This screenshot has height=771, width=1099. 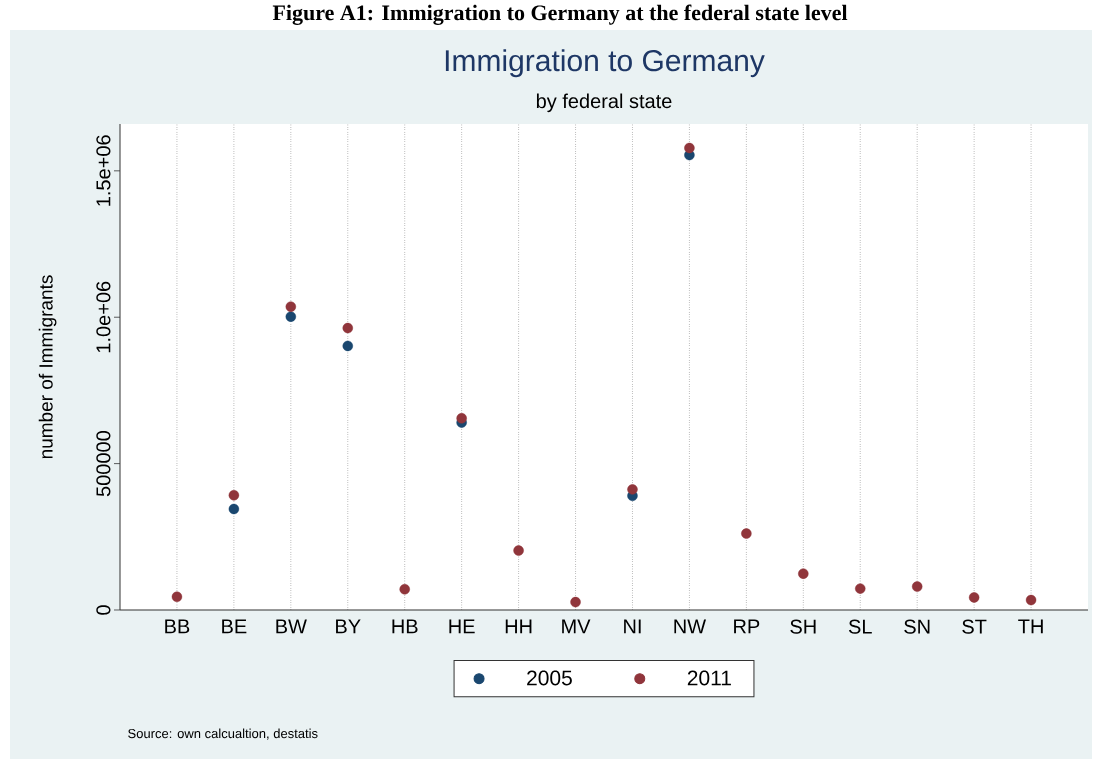 What do you see at coordinates (747, 626) in the screenshot?
I see `x-tick-label: RP` at bounding box center [747, 626].